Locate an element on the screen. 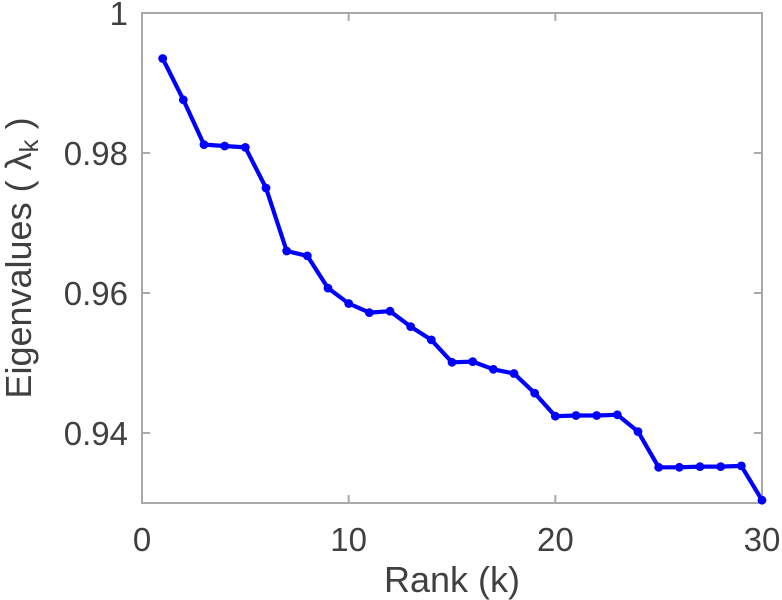  x-tick-label: 30 is located at coordinates (762, 539).